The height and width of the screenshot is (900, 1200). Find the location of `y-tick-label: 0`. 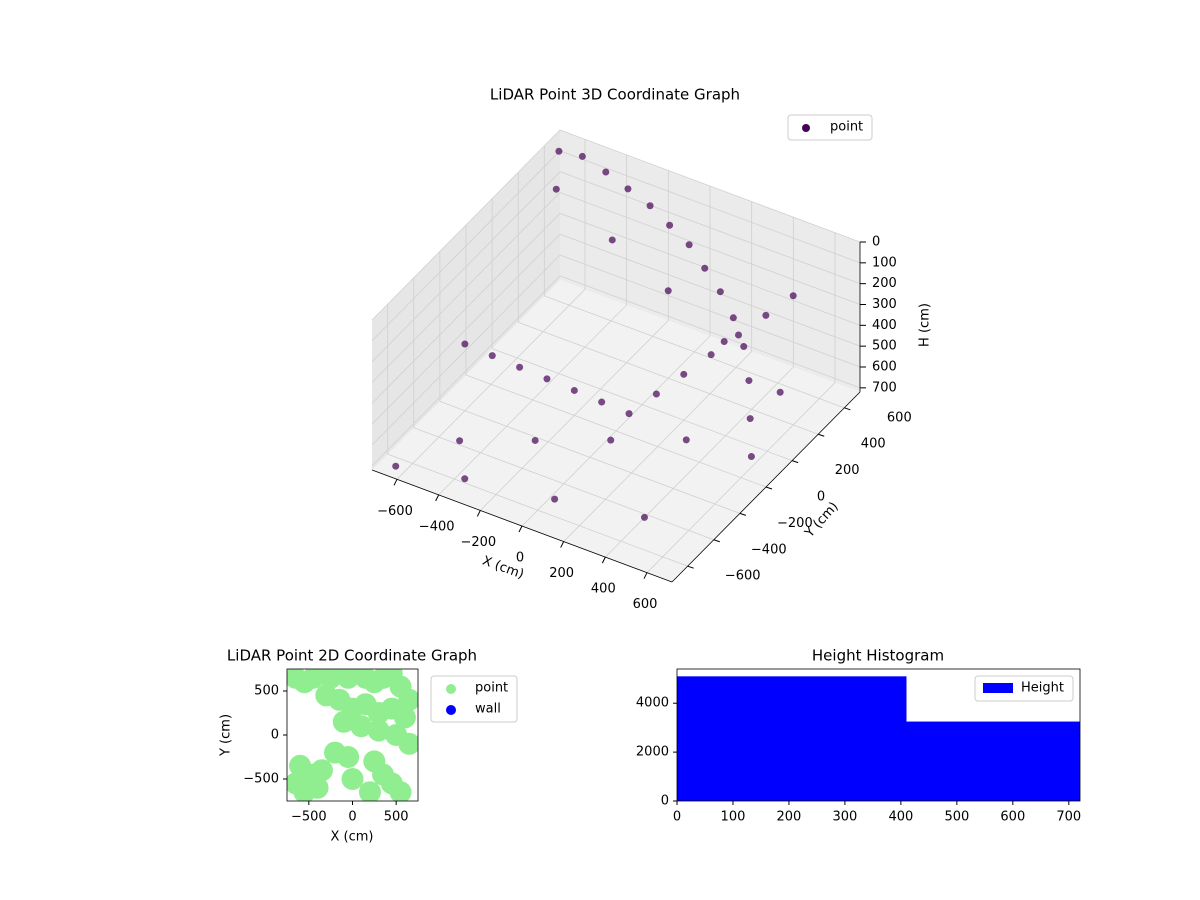

y-tick-label: 0 is located at coordinates (275, 735).